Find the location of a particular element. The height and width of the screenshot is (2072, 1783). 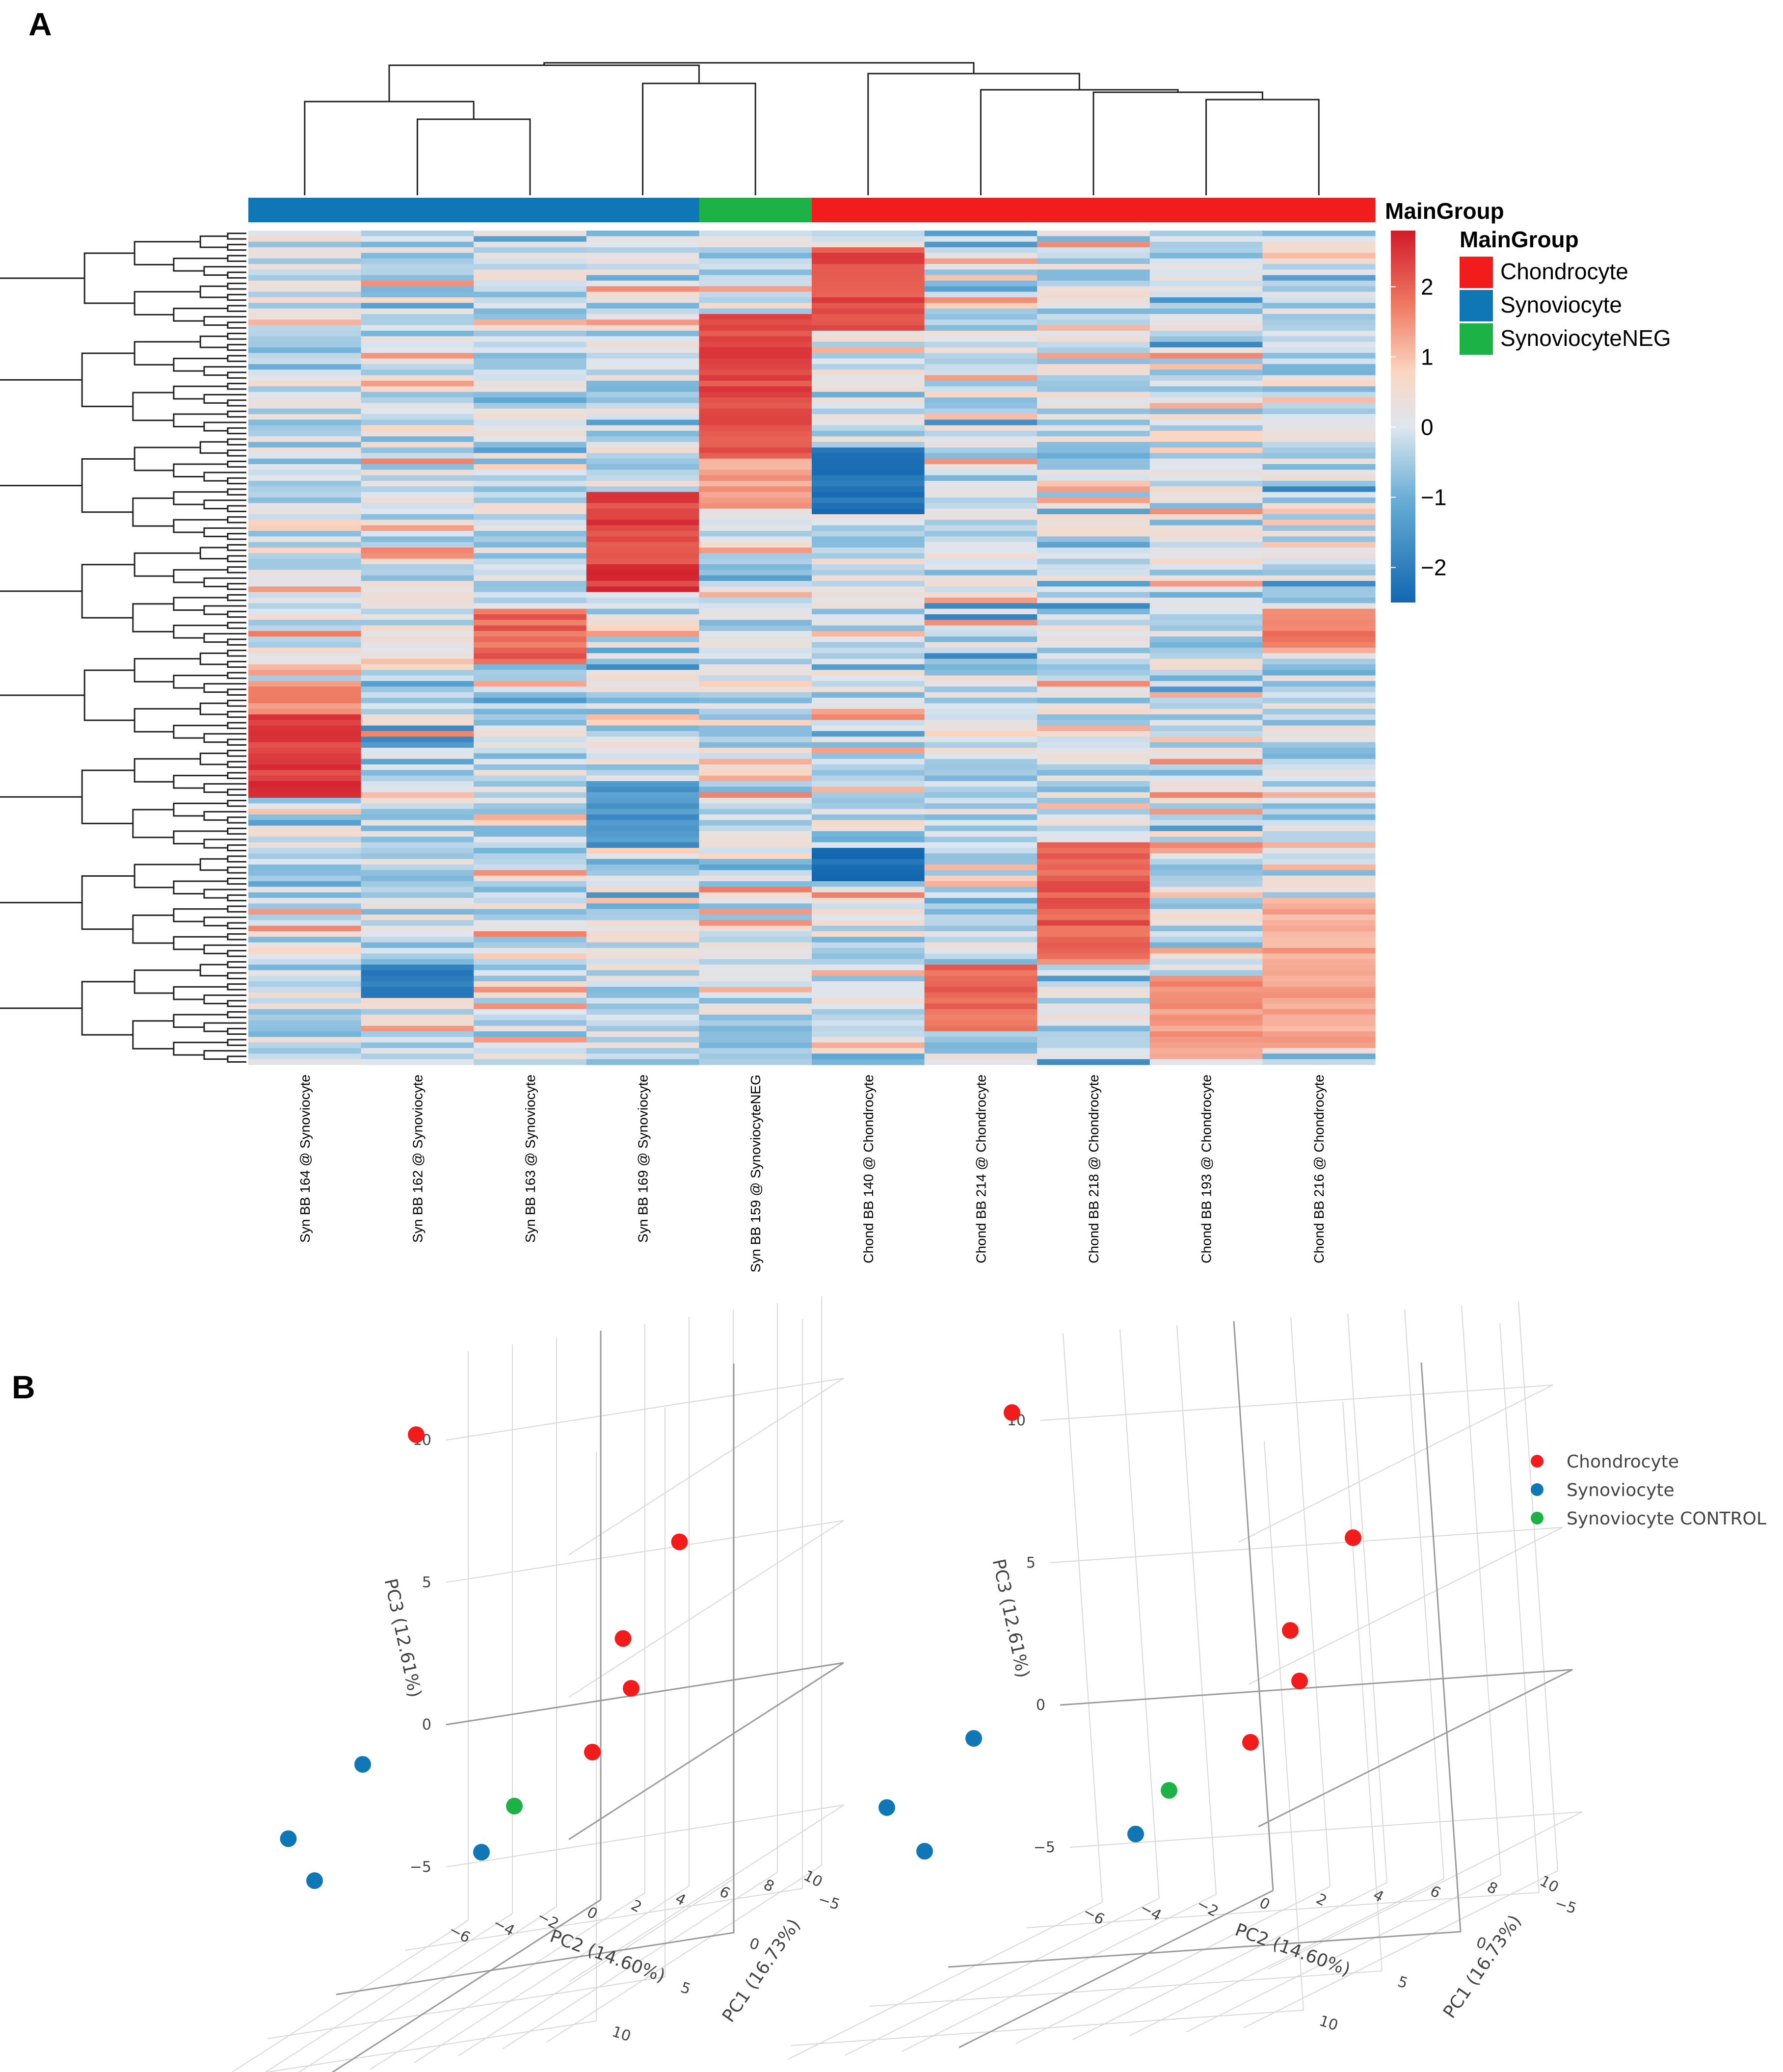

pca-point-synoviocyte-control is located at coordinates (1169, 1790).